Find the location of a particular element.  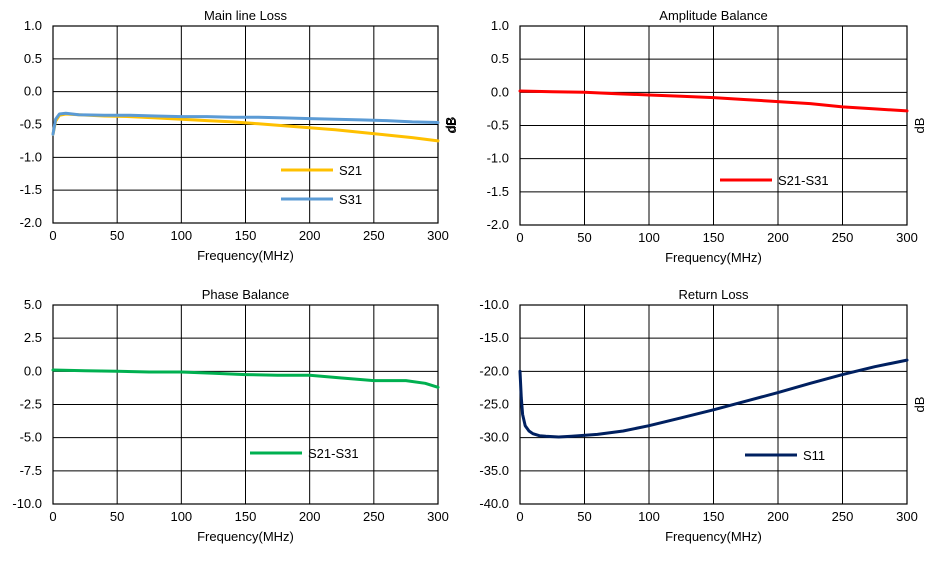

y-axis-label: dB is located at coordinates (451, 126).